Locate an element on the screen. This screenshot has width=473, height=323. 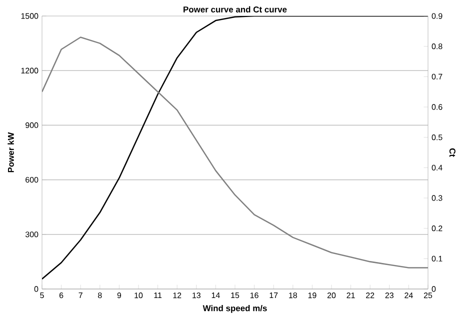
chart-title: Power curve and Ct curve is located at coordinates (235, 9).